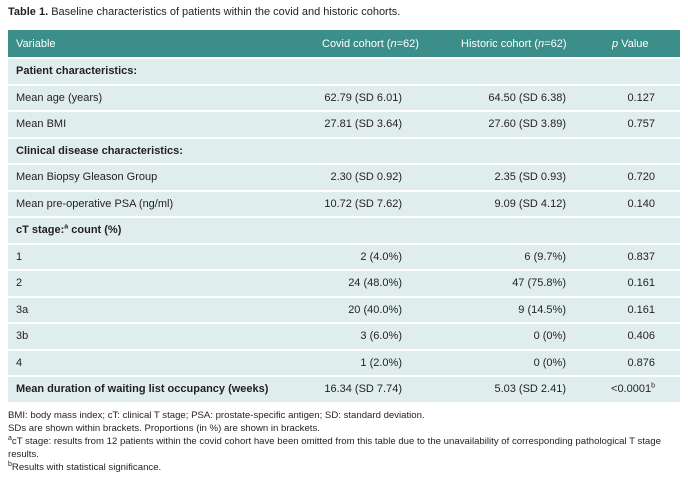  What do you see at coordinates (375, 203) in the screenshot?
I see `cell: 10.72 (SD 7.62)` at bounding box center [375, 203].